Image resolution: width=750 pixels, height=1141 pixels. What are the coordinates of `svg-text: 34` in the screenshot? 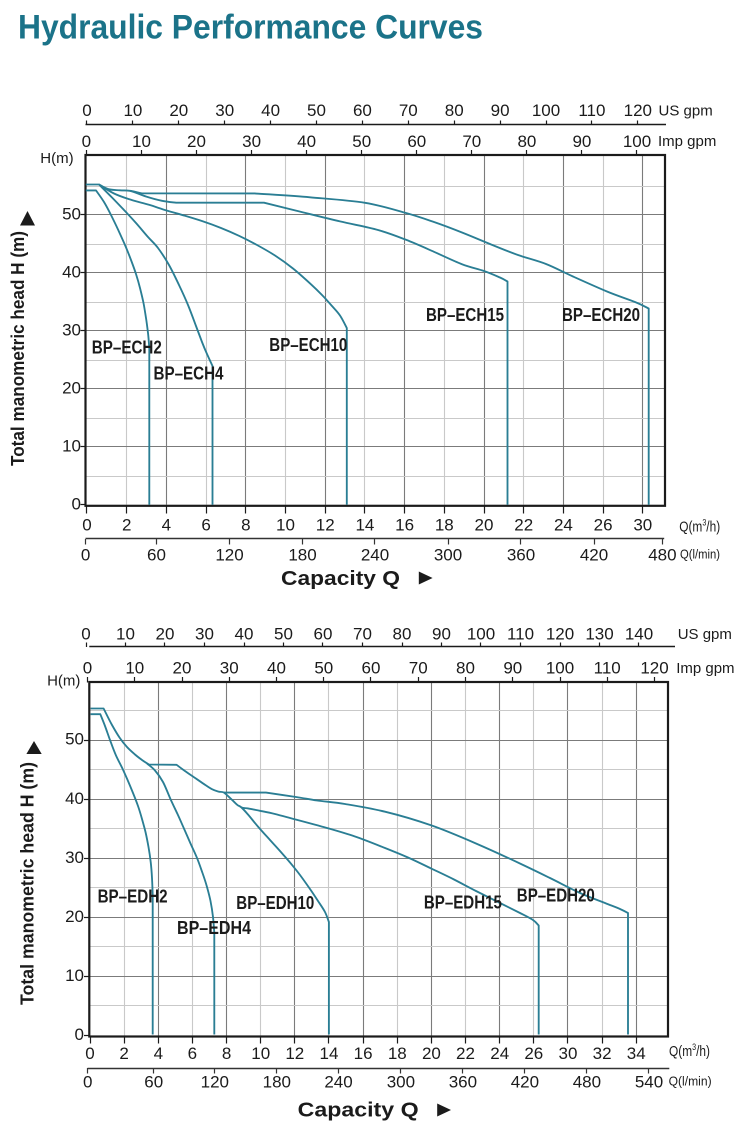 It's located at (636, 1053).